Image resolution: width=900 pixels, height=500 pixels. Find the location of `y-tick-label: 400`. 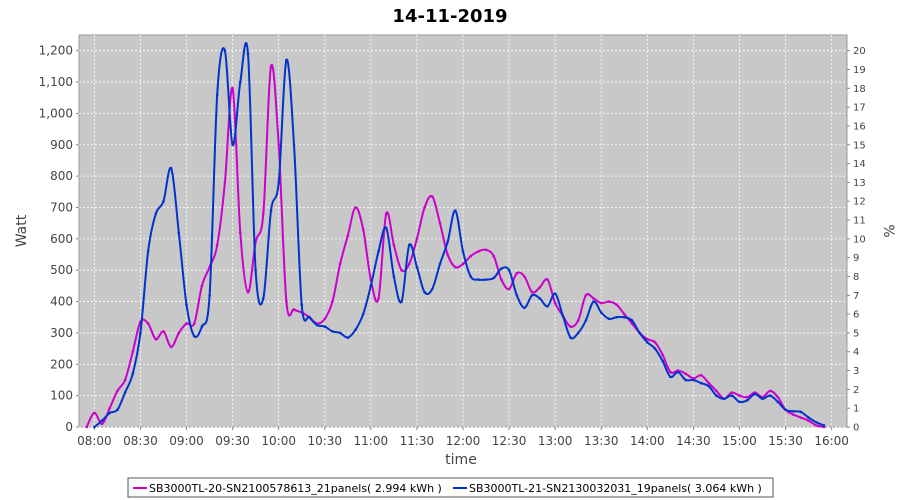

y-tick-label: 400 is located at coordinates (61, 302).